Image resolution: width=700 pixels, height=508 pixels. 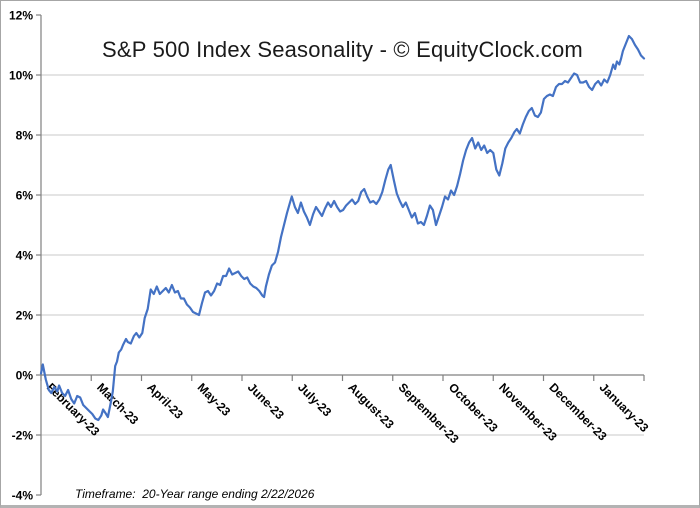 What do you see at coordinates (21, 76) in the screenshot?
I see `y-axis-label: 10%` at bounding box center [21, 76].